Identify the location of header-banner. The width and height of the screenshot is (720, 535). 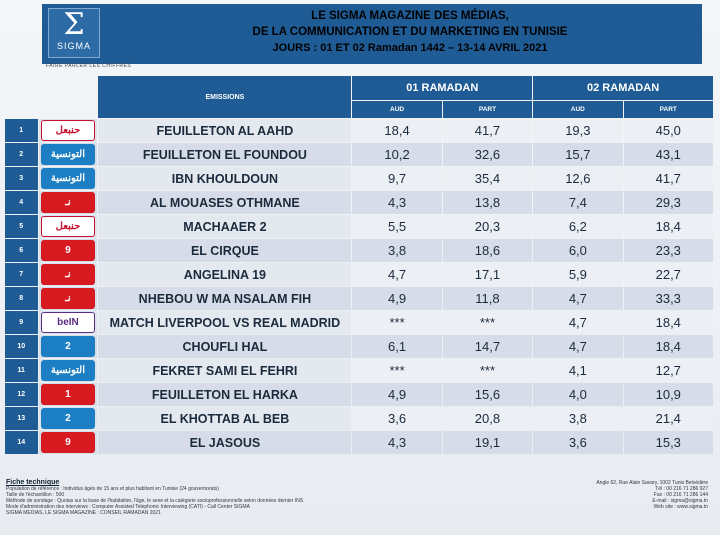
(372, 34).